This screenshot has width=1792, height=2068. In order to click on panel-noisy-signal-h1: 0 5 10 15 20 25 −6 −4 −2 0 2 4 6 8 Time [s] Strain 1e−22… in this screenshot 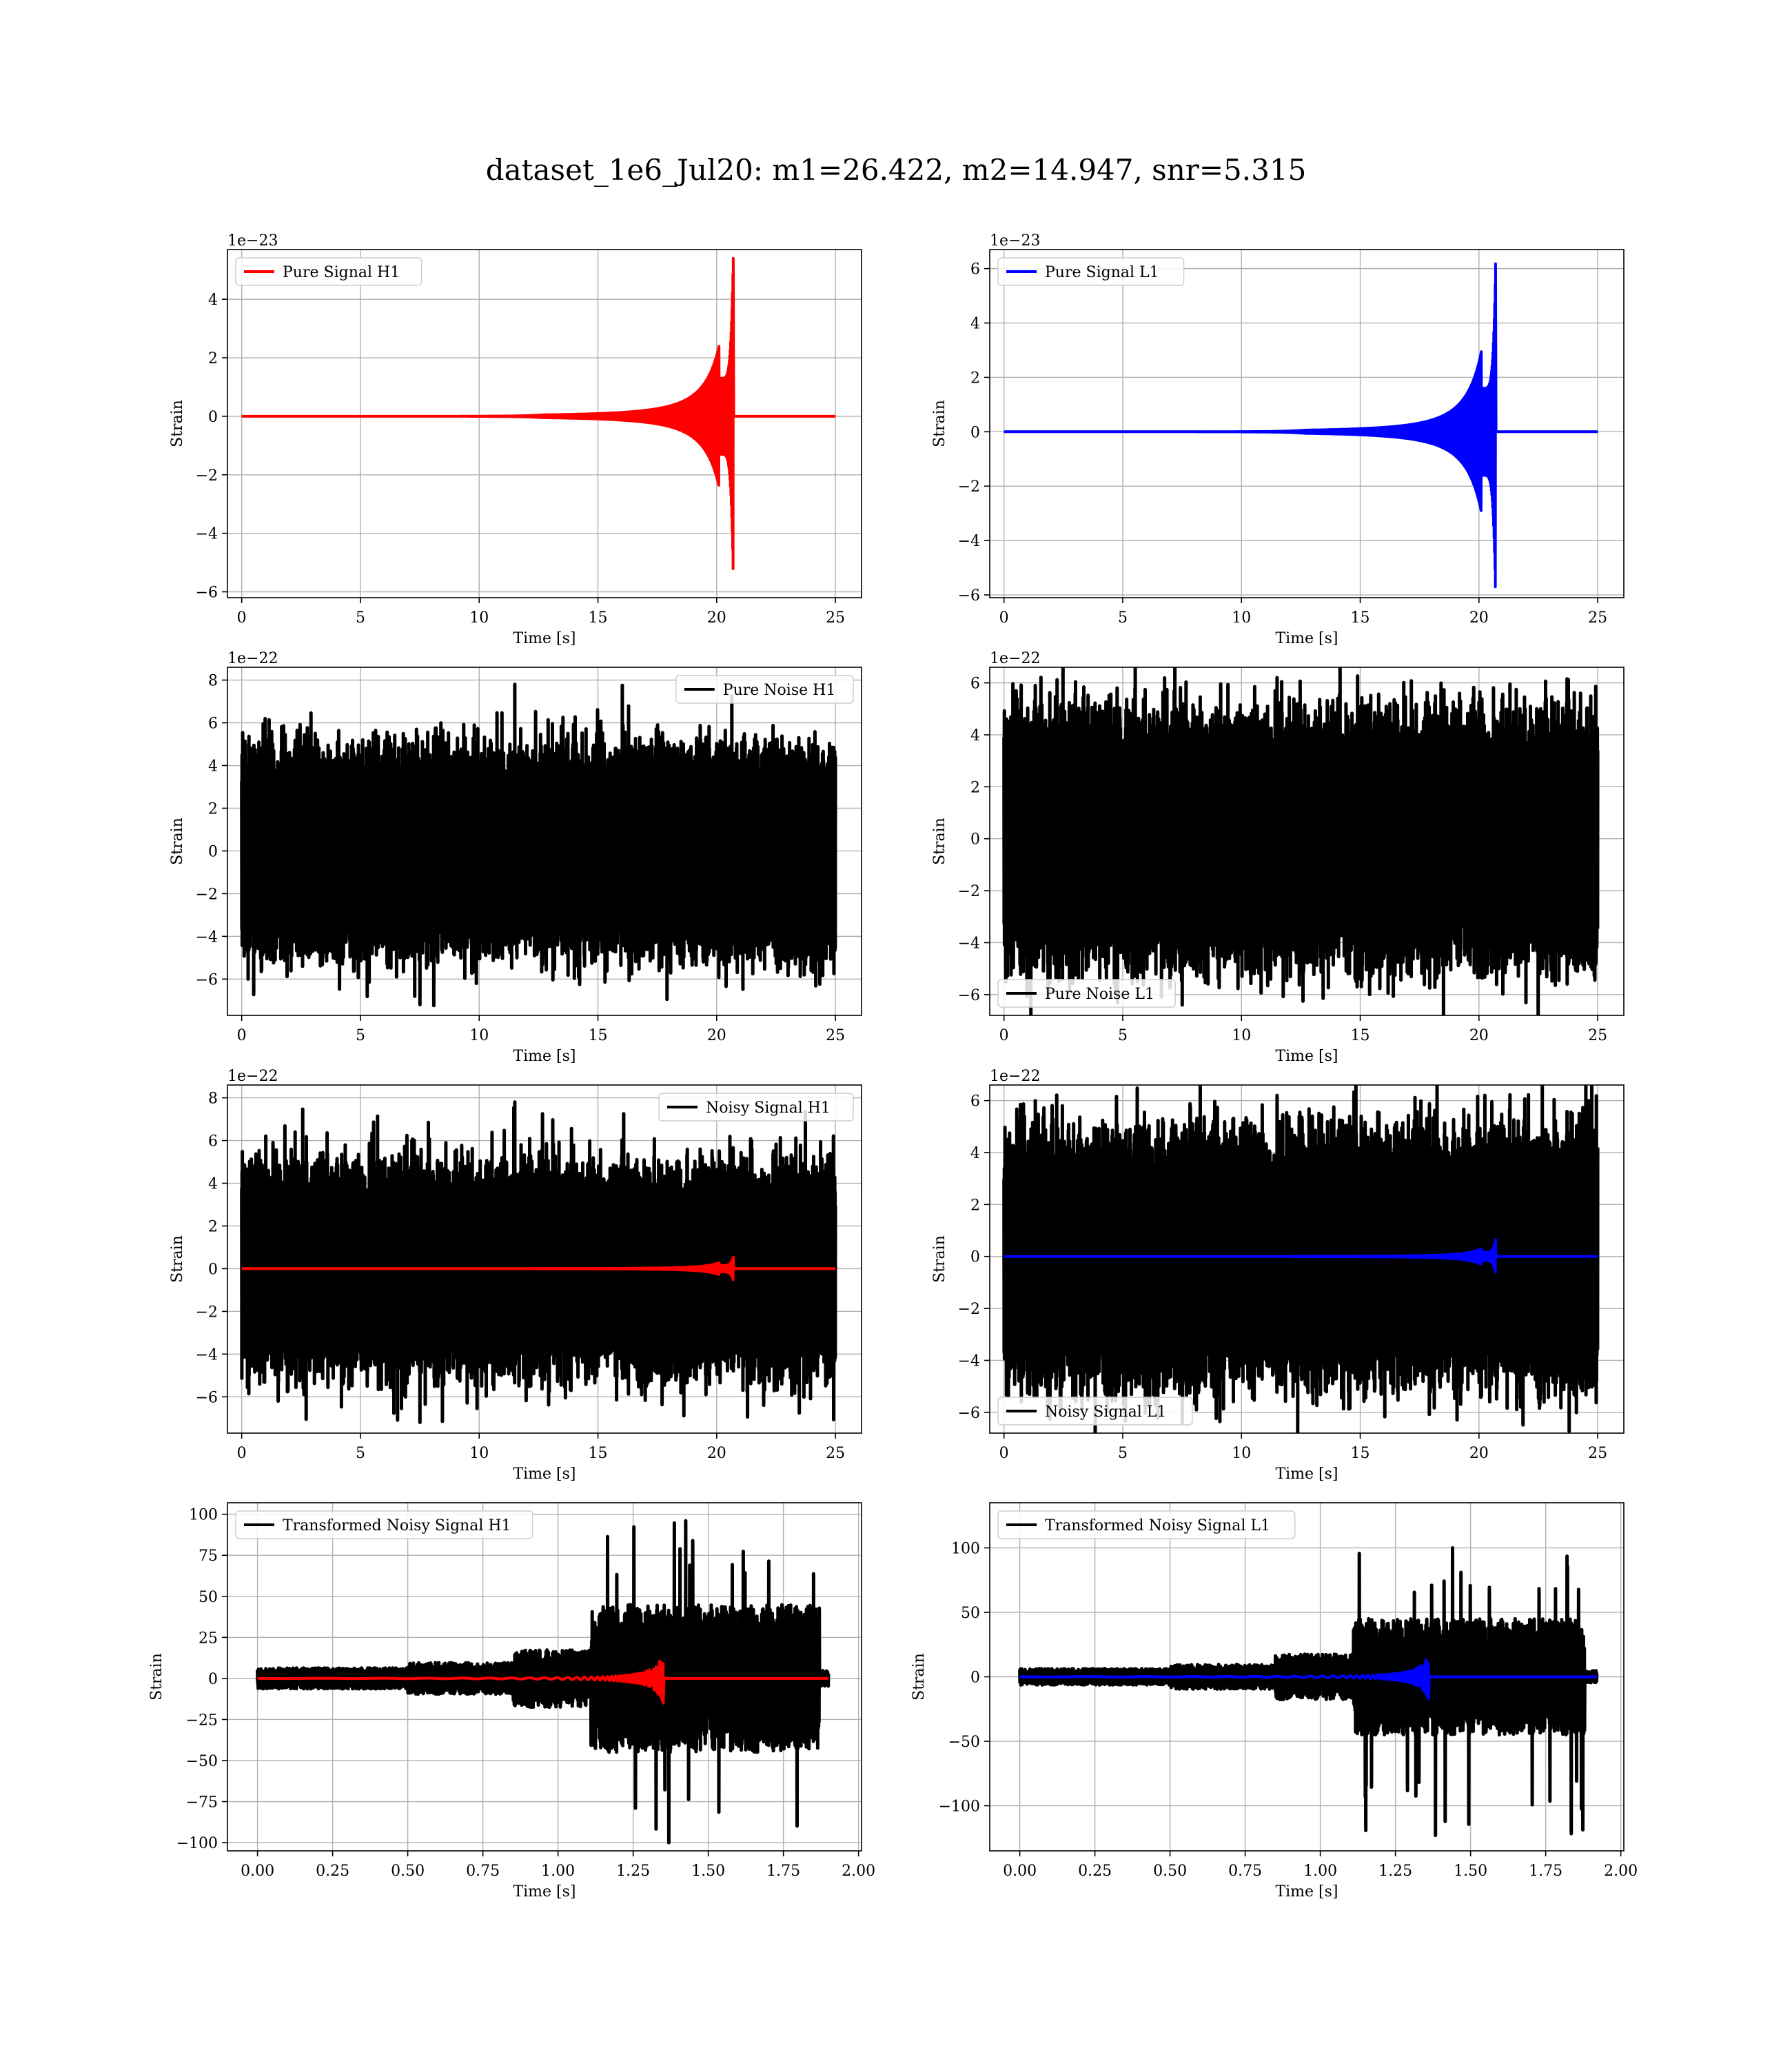, I will do `click(572, 1278)`.